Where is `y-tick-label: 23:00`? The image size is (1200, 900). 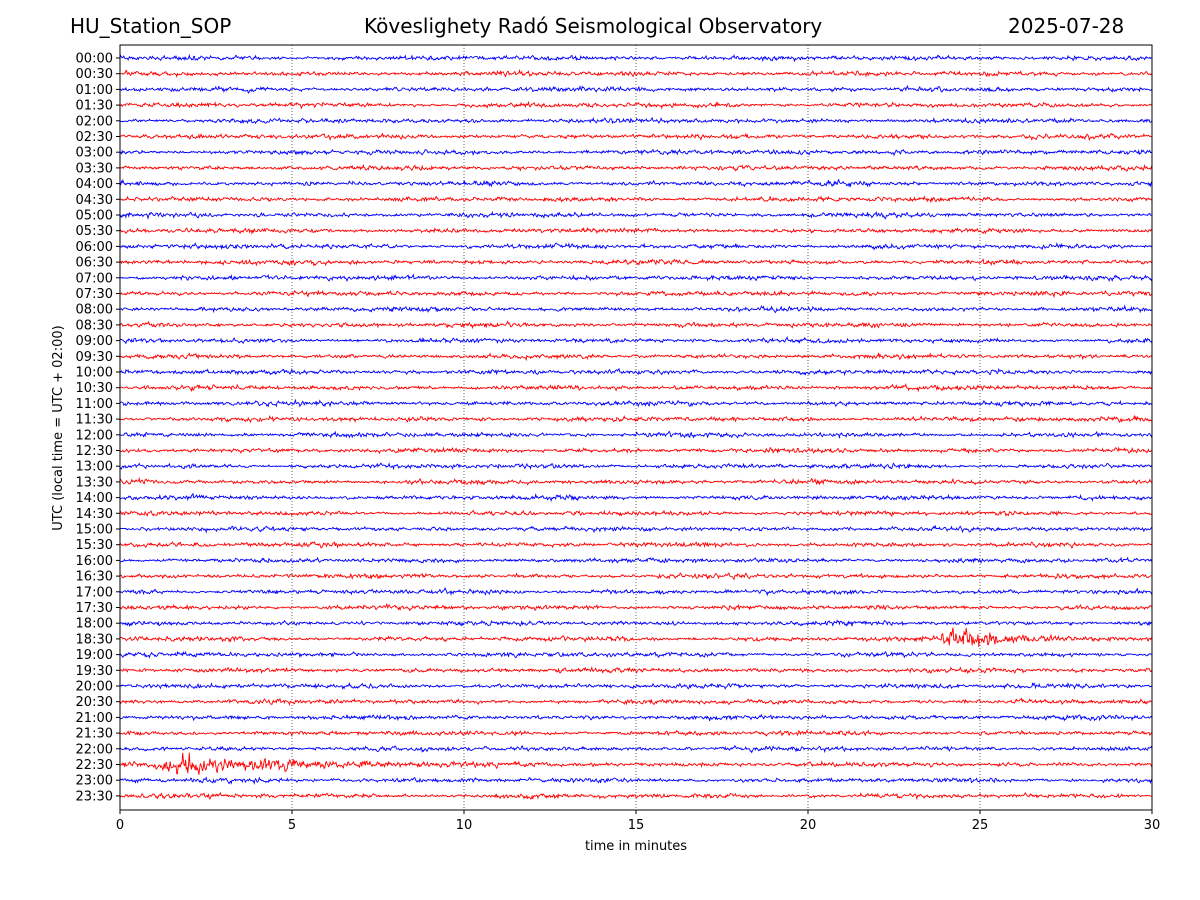
y-tick-label: 23:00 is located at coordinates (94, 781).